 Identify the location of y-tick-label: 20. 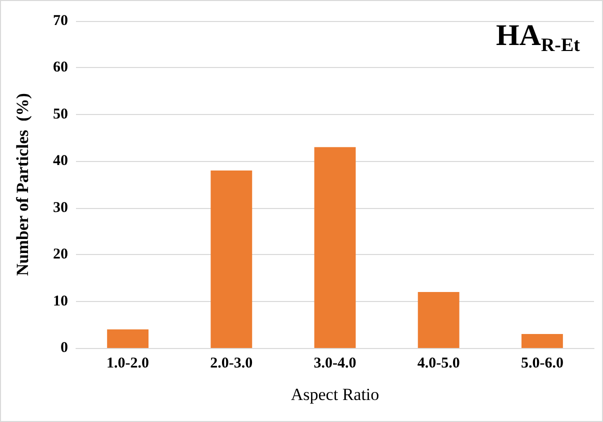
(60, 254).